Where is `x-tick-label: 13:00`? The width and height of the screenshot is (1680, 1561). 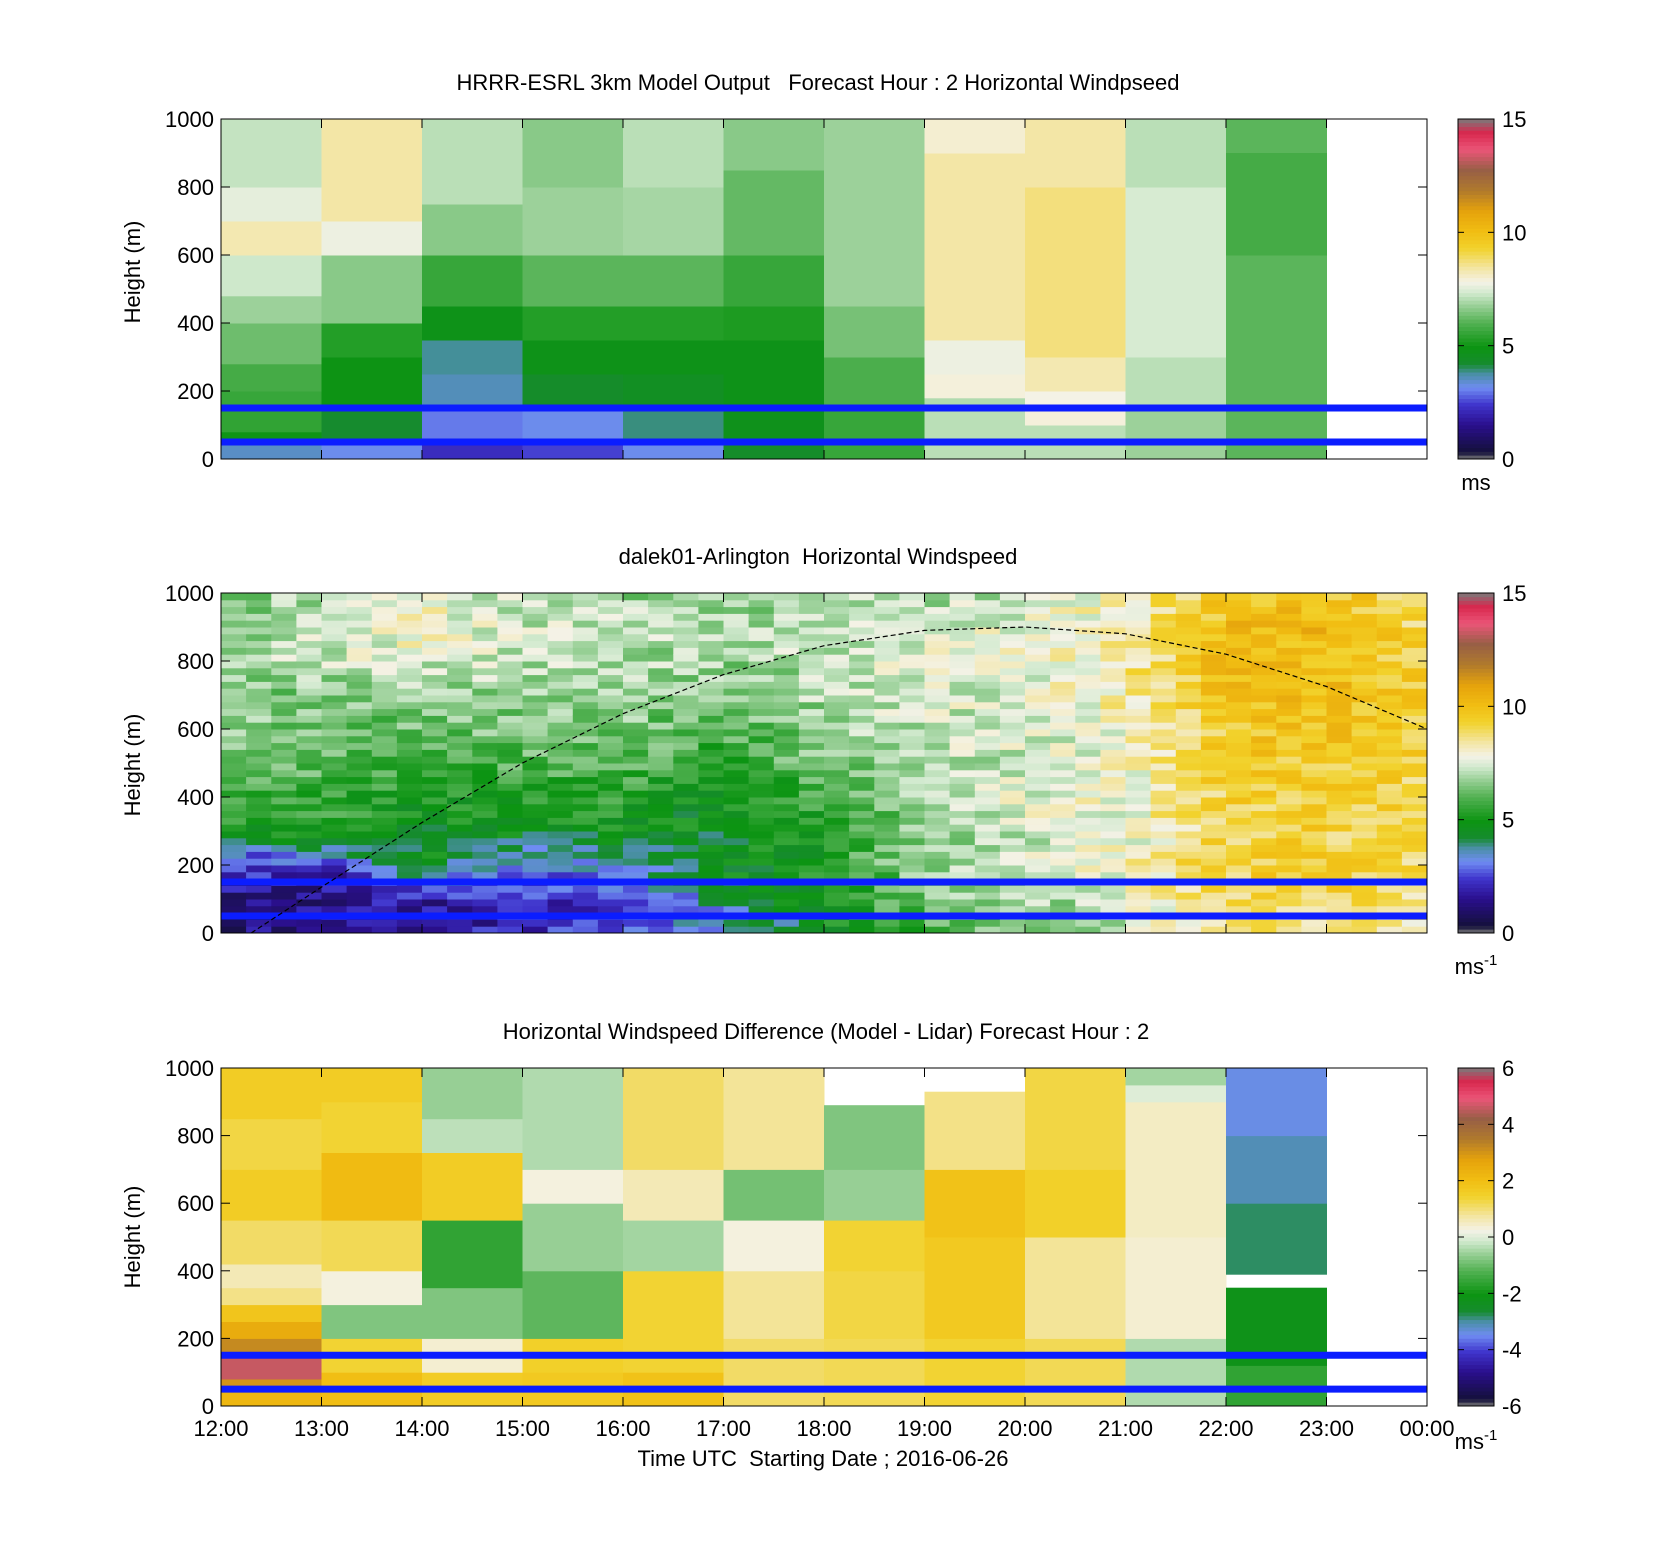 x-tick-label: 13:00 is located at coordinates (321, 1428).